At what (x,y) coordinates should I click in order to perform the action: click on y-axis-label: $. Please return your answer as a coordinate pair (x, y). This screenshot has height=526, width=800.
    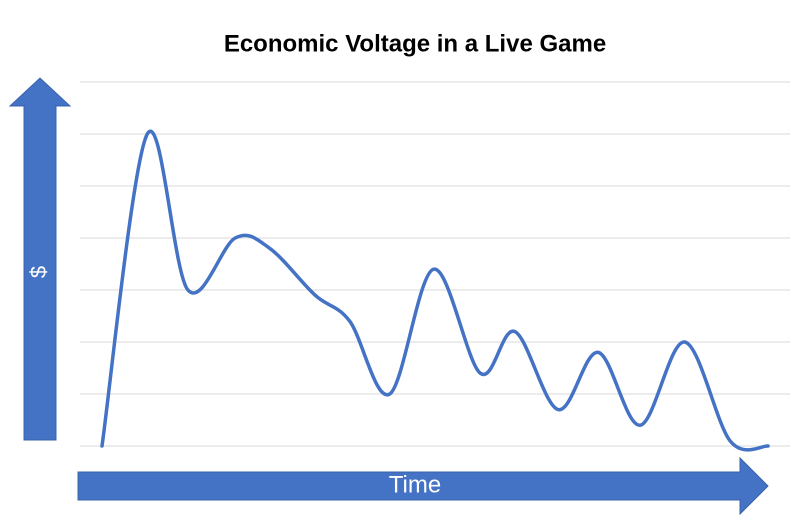
    Looking at the image, I should click on (38, 272).